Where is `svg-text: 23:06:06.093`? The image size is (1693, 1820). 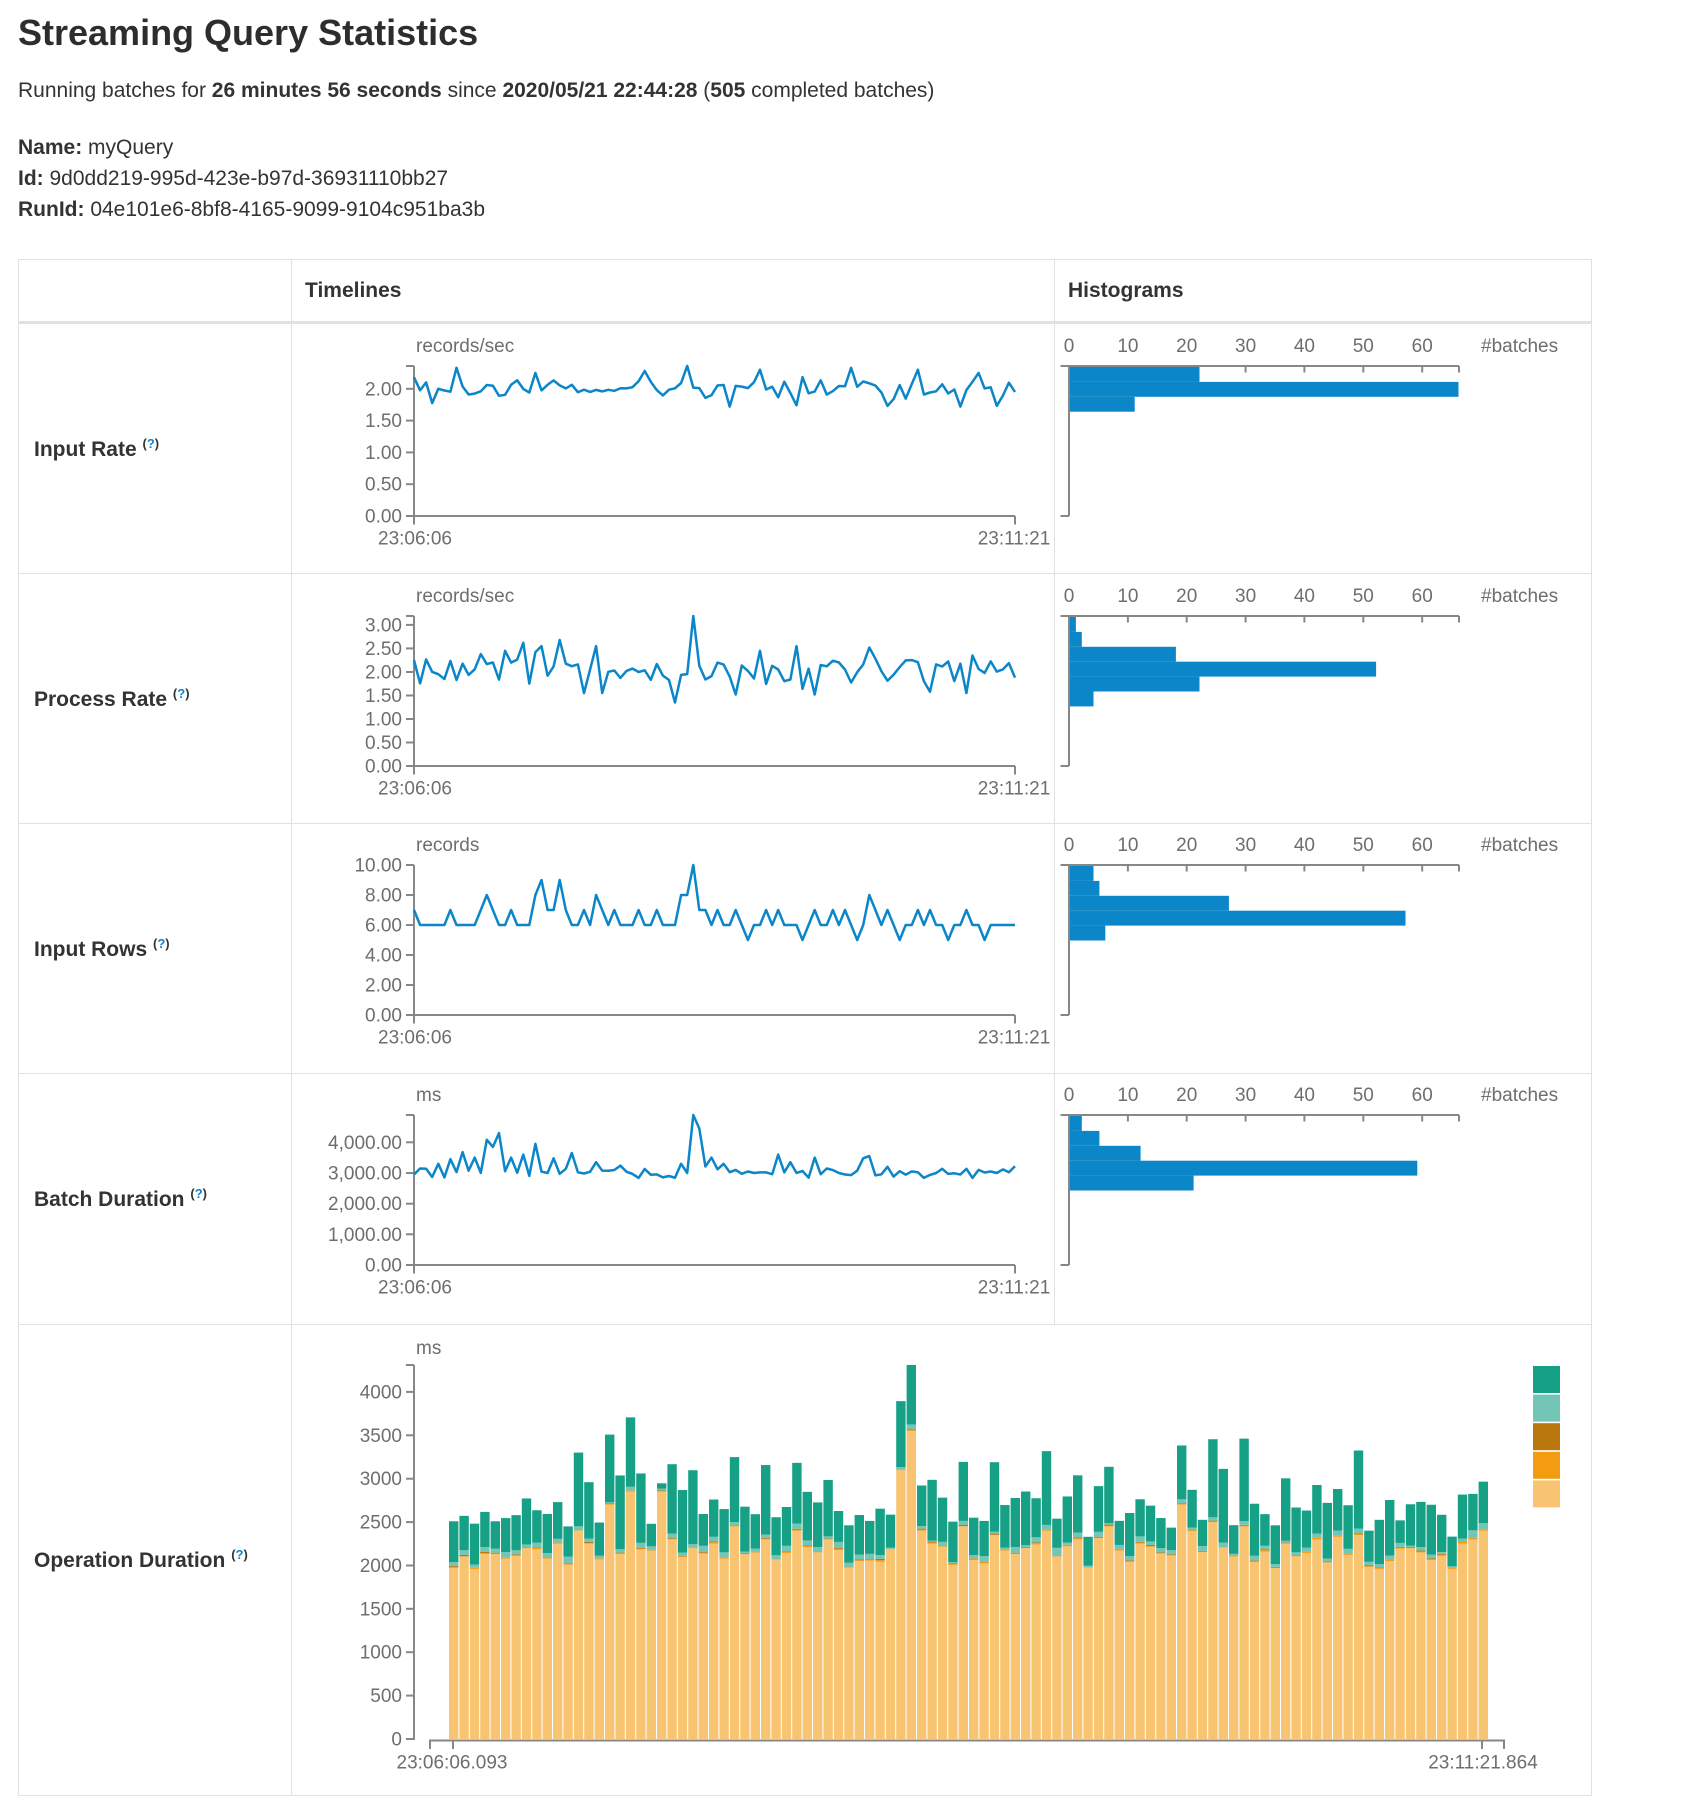
svg-text: 23:06:06.093 is located at coordinates (452, 1763).